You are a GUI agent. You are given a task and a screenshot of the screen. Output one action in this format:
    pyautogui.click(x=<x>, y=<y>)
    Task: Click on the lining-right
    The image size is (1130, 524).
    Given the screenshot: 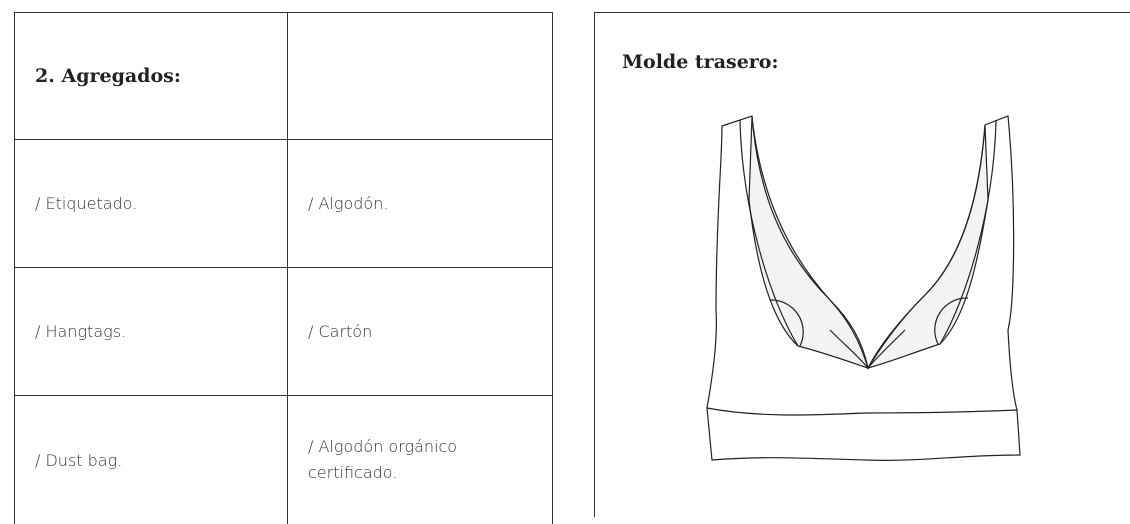 What is the action you would take?
    pyautogui.click(x=928, y=246)
    